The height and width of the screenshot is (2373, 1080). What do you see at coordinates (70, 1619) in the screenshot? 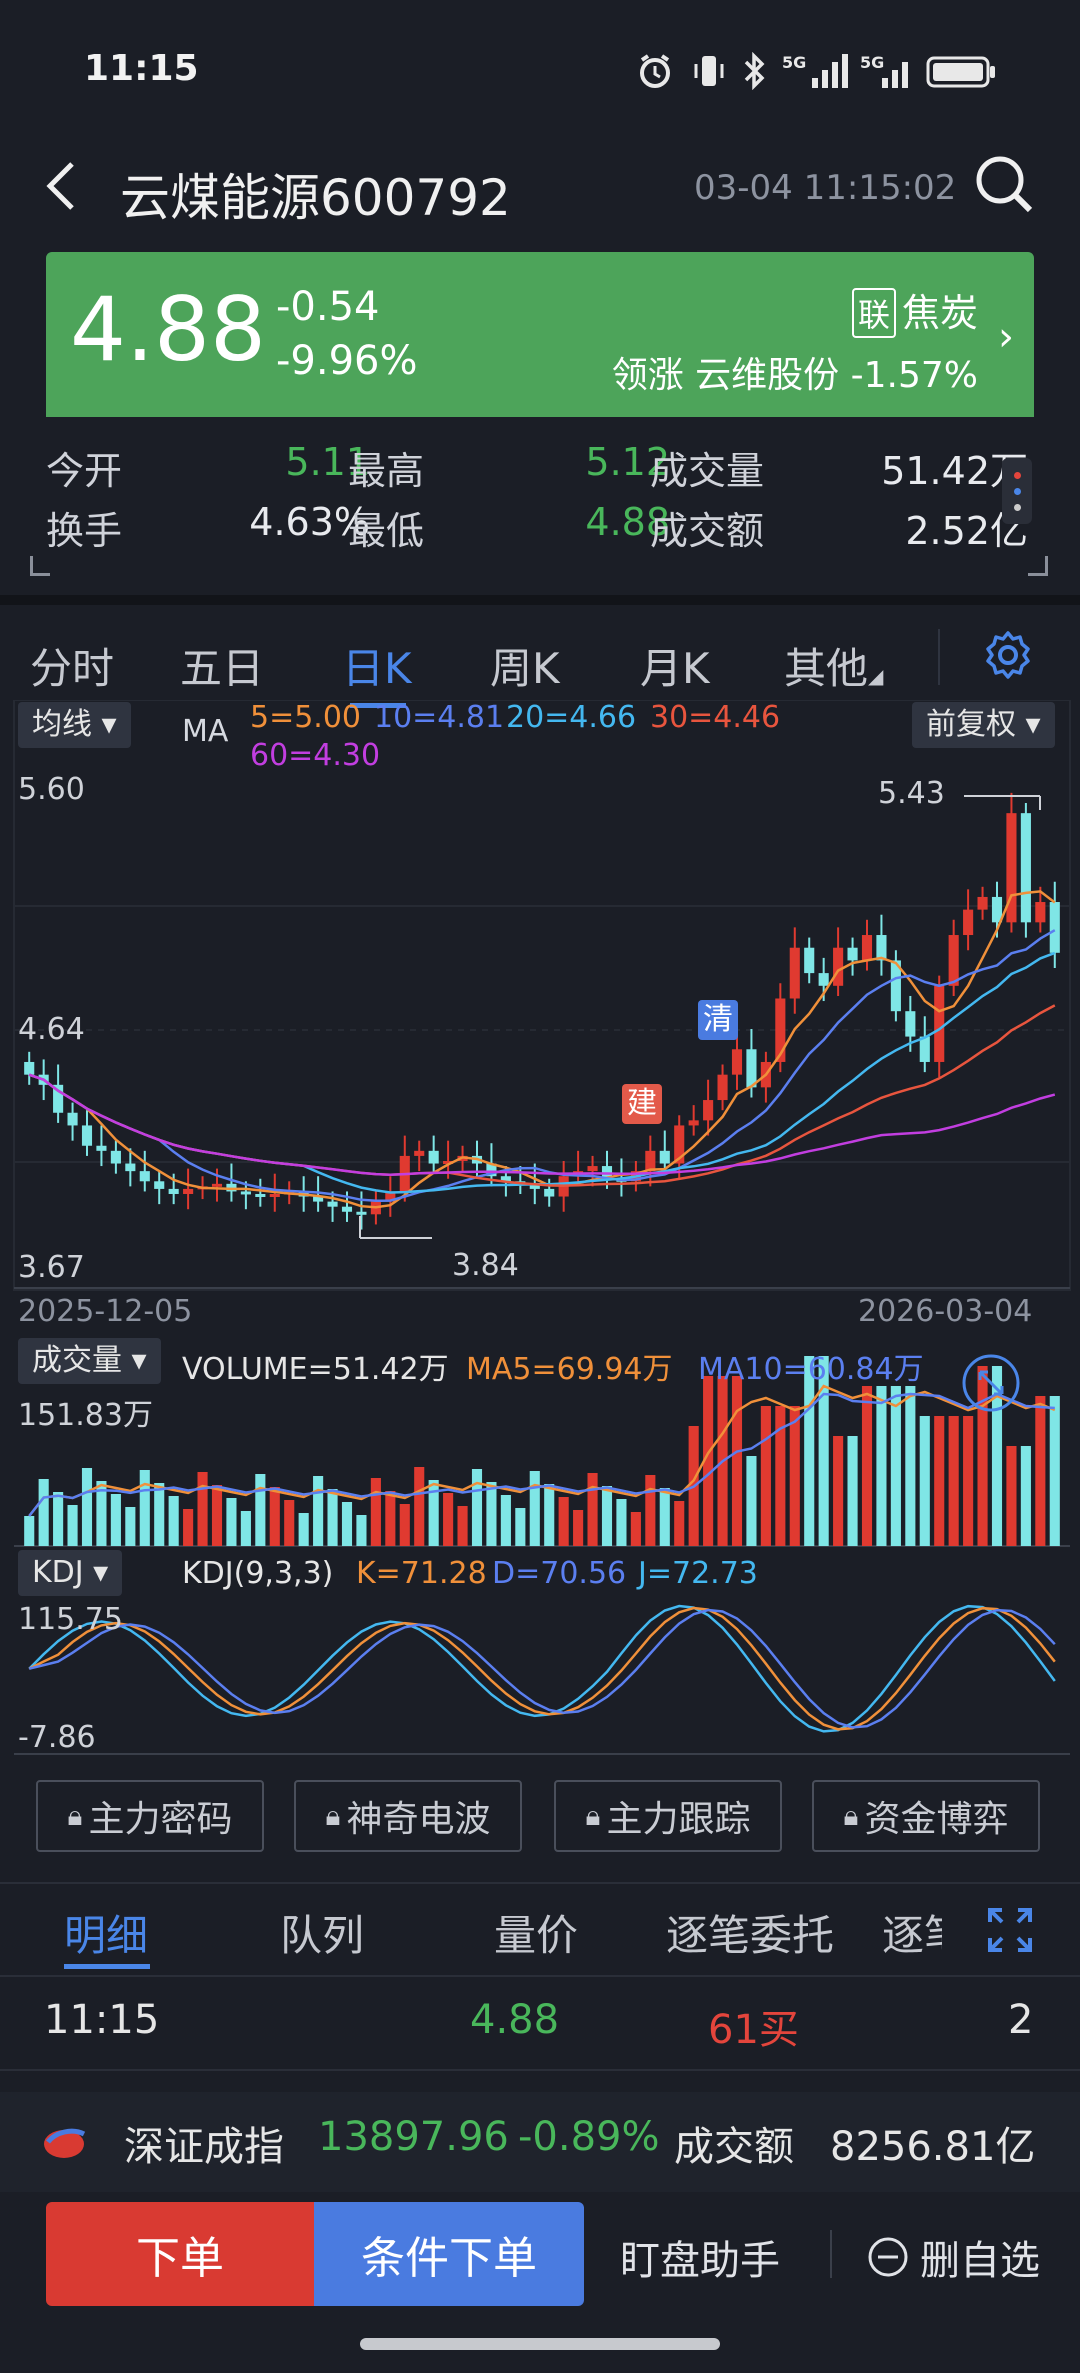
I see `kdj-axis-top: 115.75` at bounding box center [70, 1619].